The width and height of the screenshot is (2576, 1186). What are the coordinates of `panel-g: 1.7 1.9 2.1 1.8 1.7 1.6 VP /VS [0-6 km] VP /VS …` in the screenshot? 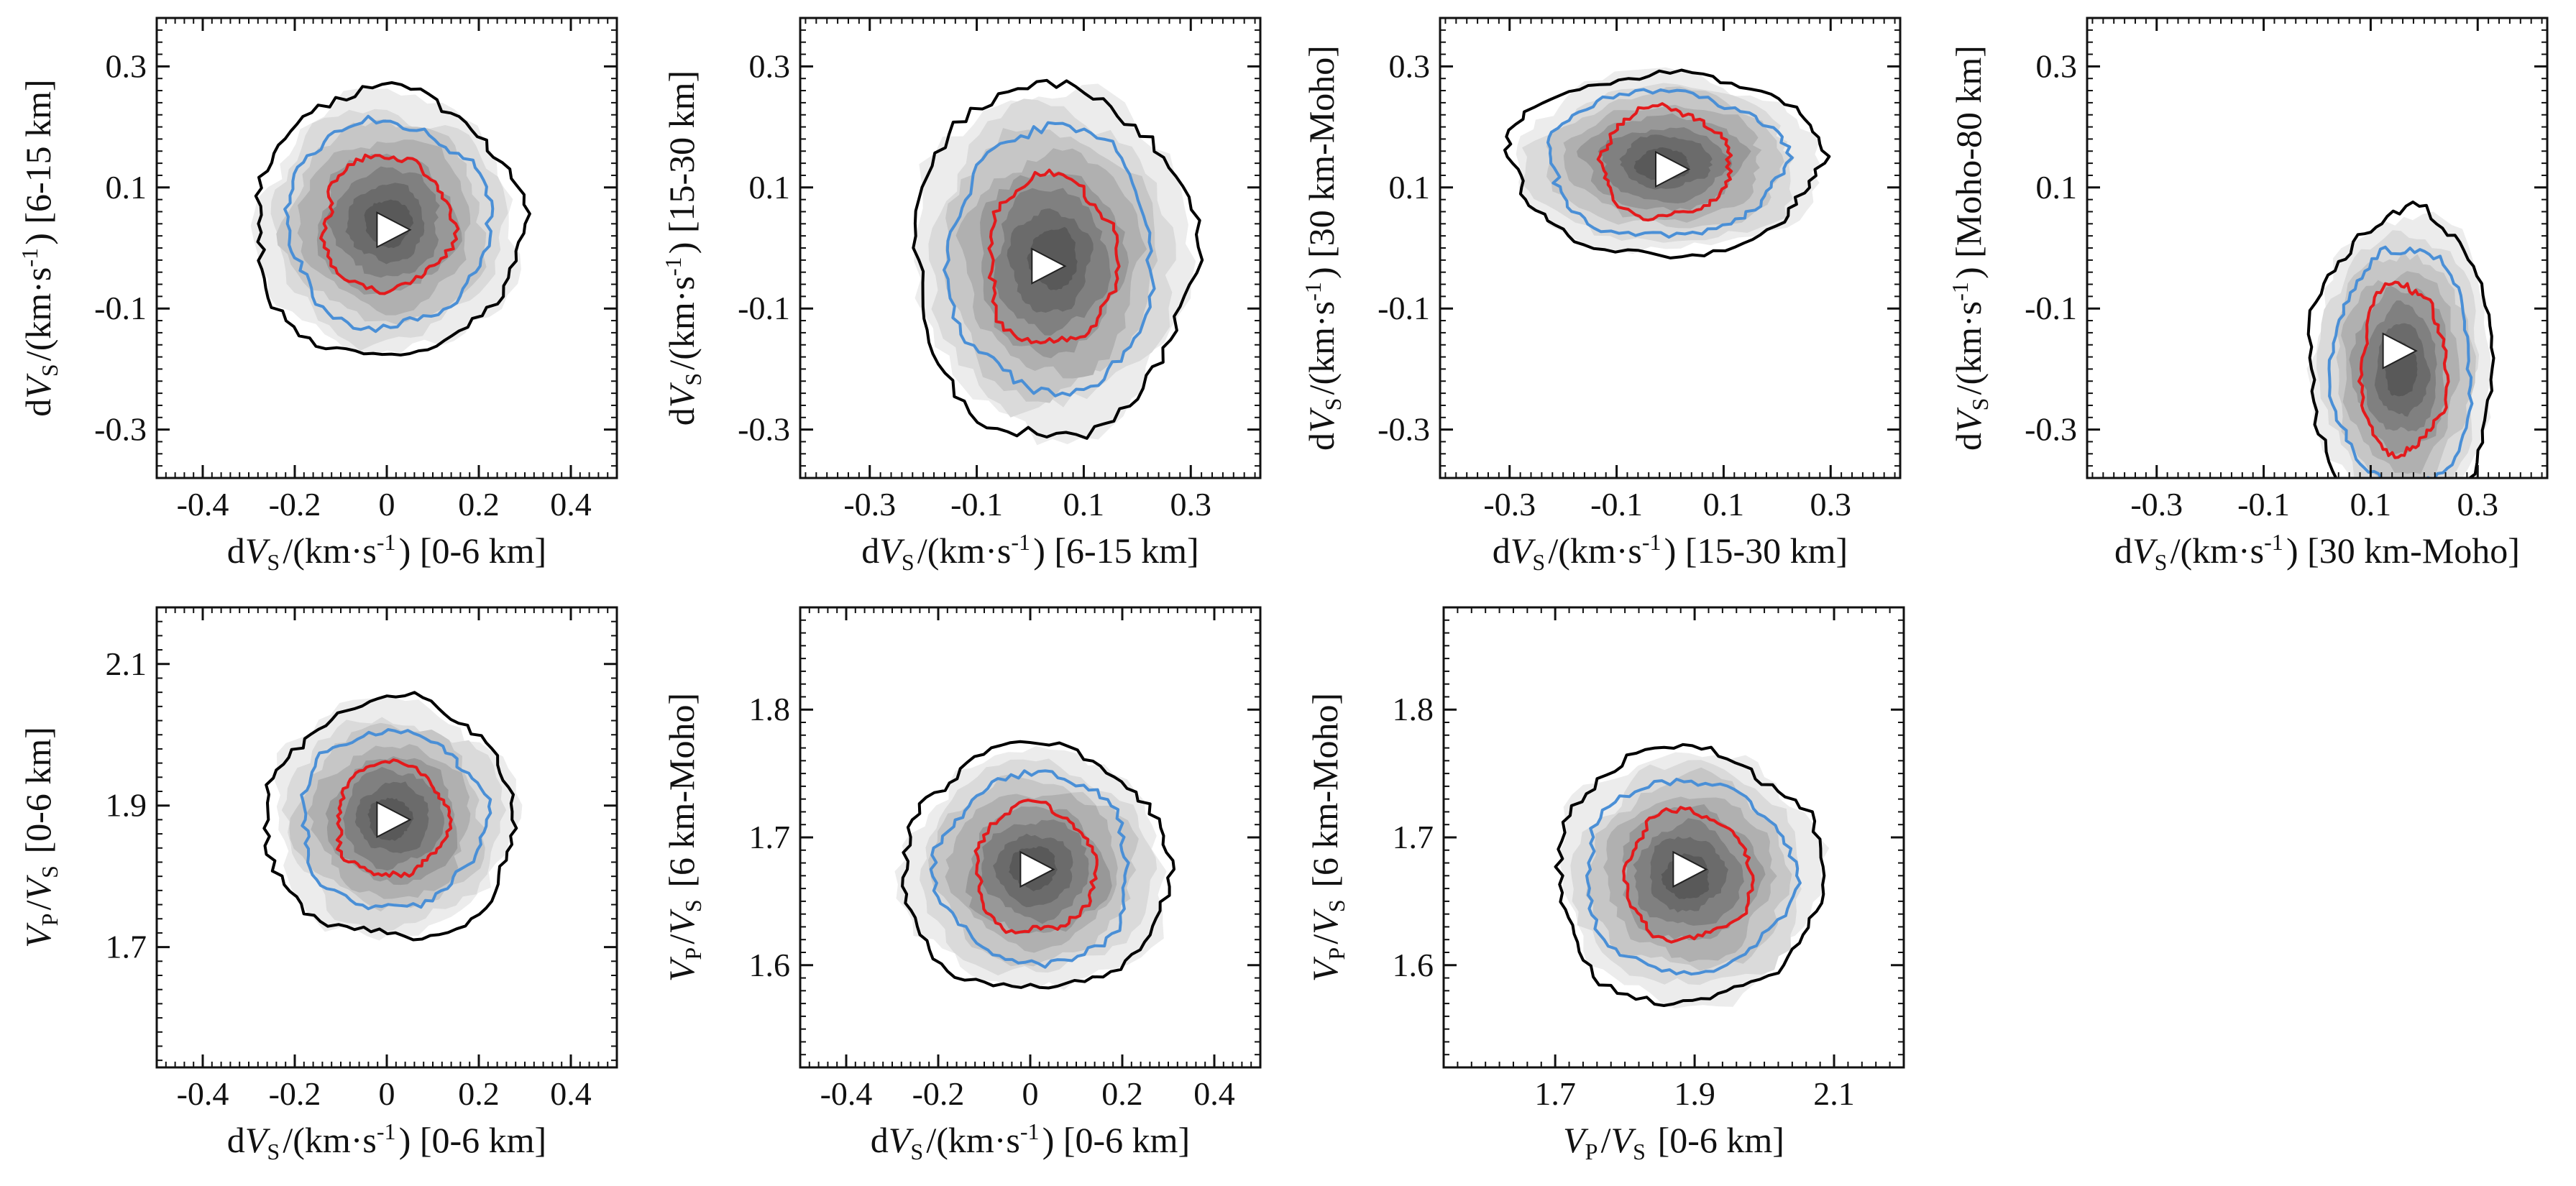 It's located at (1605, 885).